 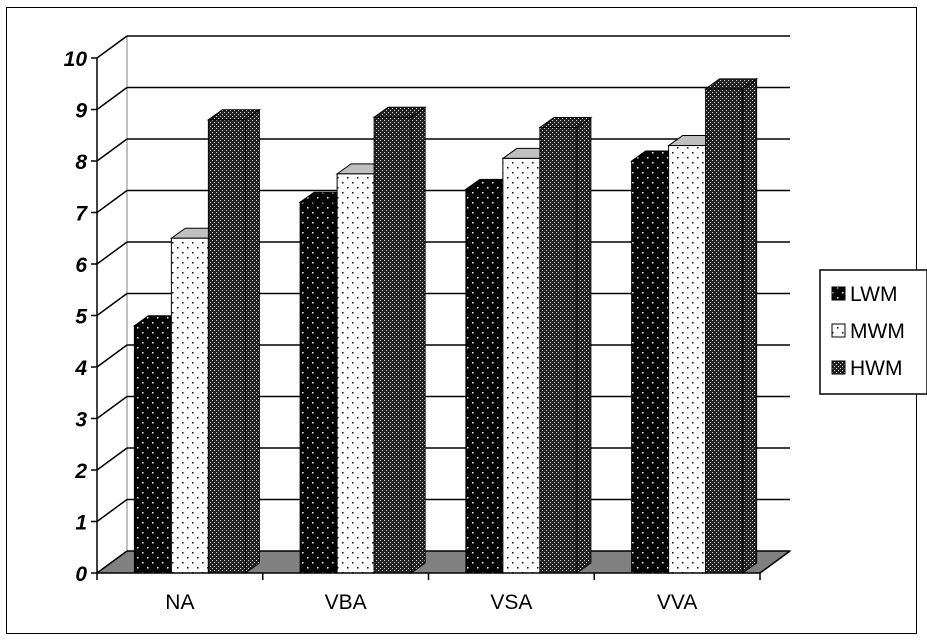 I want to click on y-tick-label: 10, so click(x=76, y=59).